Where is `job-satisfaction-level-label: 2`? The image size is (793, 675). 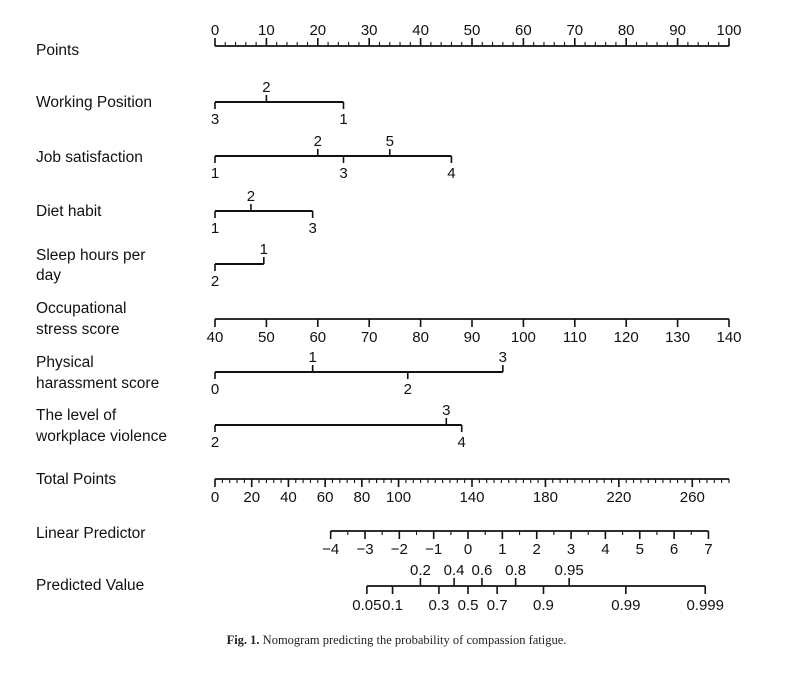 job-satisfaction-level-label: 2 is located at coordinates (318, 141).